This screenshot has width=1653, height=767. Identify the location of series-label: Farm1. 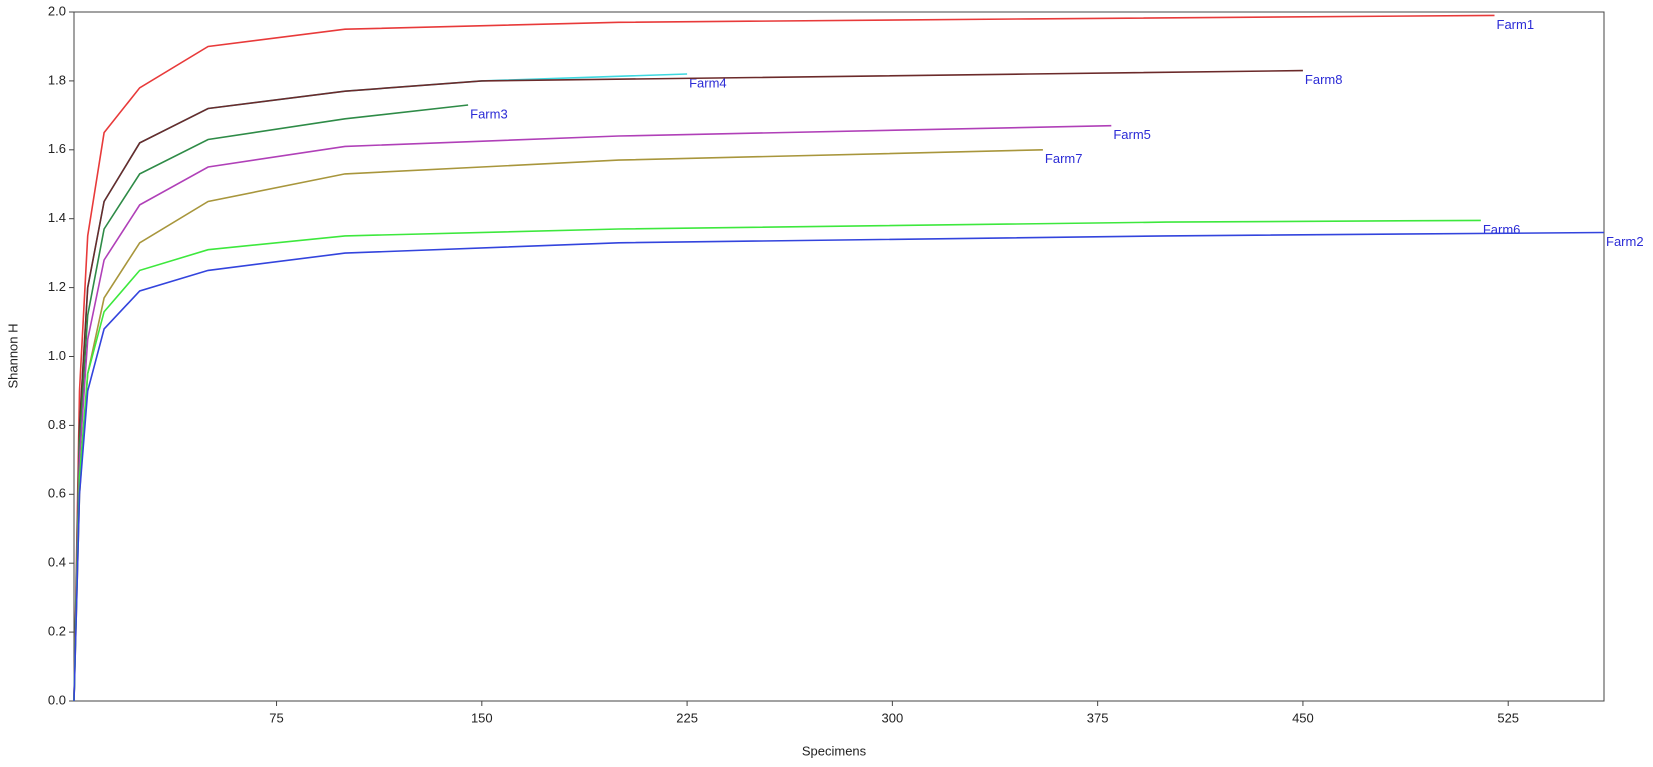
(1516, 24).